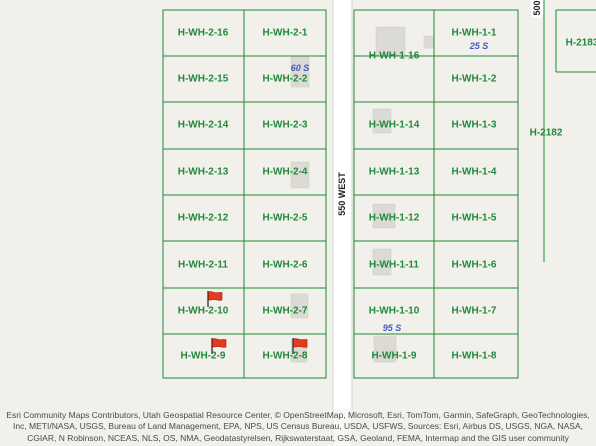 The height and width of the screenshot is (446, 596). What do you see at coordinates (474, 33) in the screenshot?
I see `parcel-label: H-WH-1-1` at bounding box center [474, 33].